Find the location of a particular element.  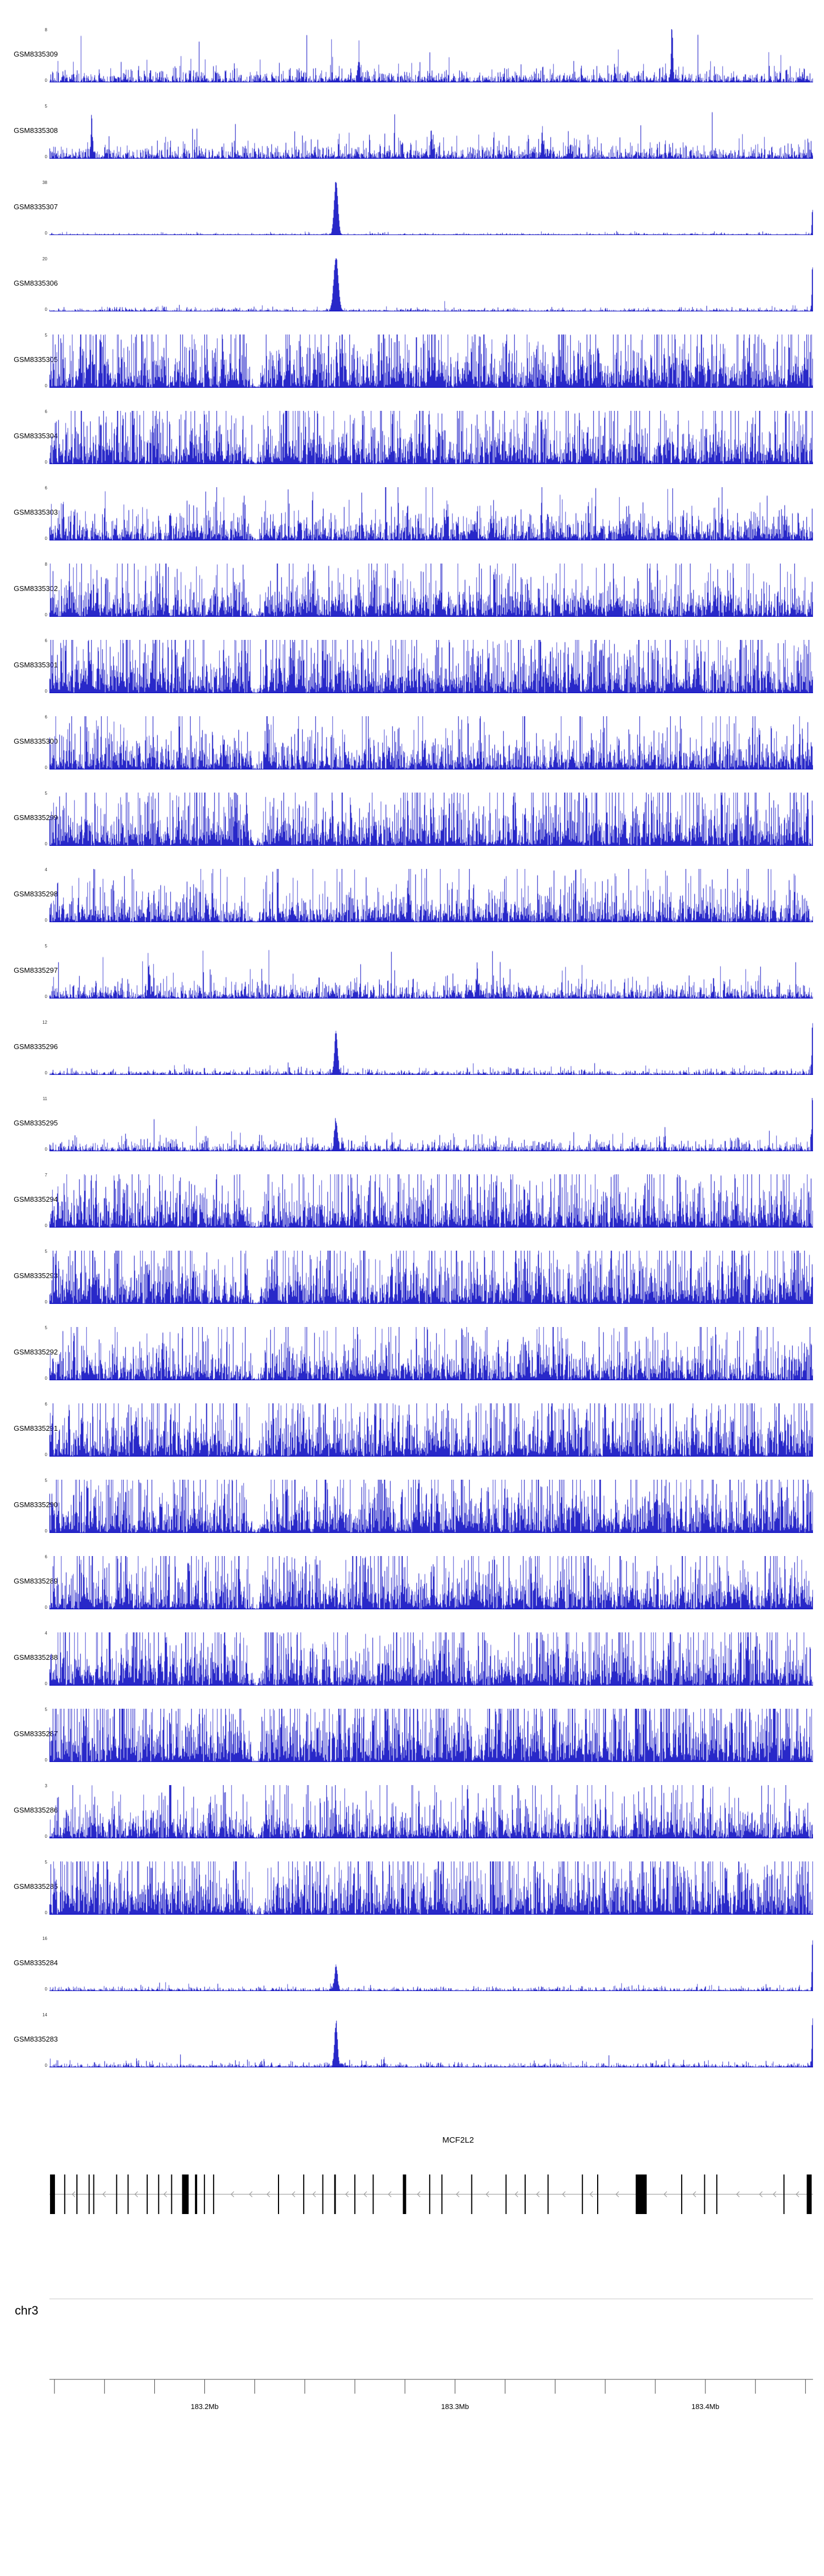

track-row-GSM8335294: GSM8335294 7 0 is located at coordinates (412, 1208).